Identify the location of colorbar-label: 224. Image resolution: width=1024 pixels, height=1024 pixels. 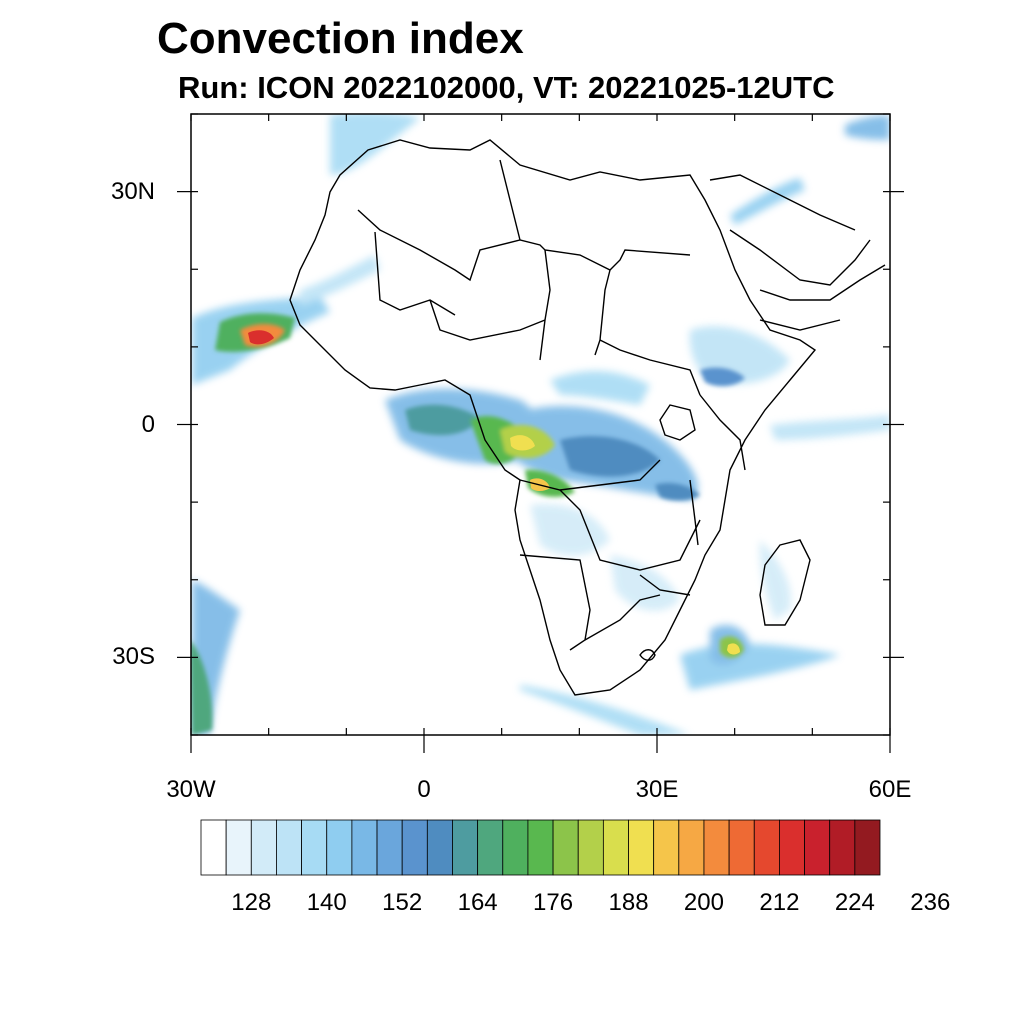
(854, 902).